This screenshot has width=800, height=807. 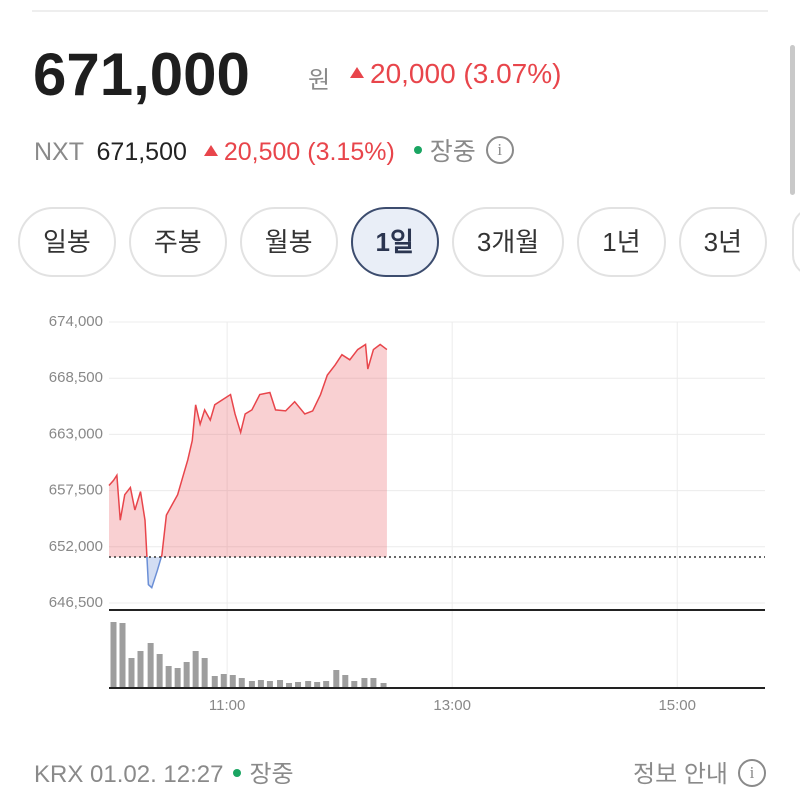 I want to click on price-line-above, so click(x=248, y=450).